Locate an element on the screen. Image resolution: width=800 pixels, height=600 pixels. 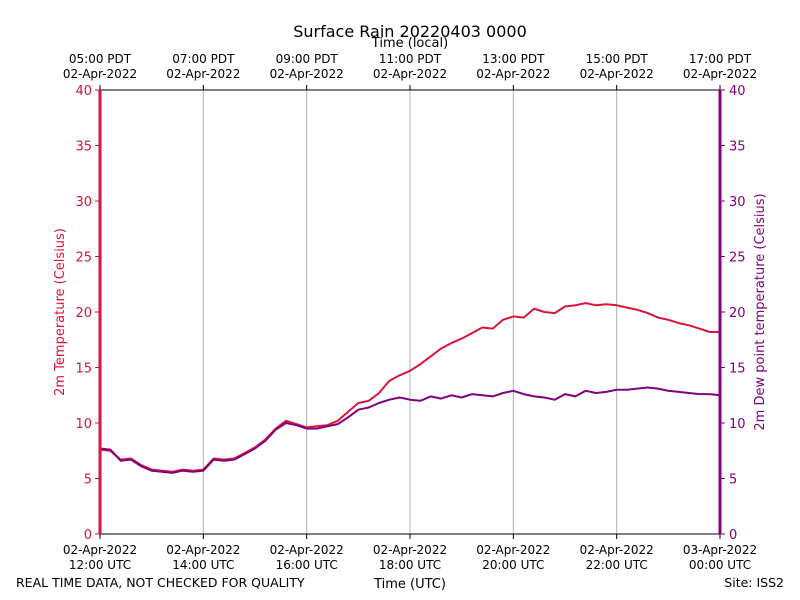
left-y-tick-label: 5 is located at coordinates (88, 480).